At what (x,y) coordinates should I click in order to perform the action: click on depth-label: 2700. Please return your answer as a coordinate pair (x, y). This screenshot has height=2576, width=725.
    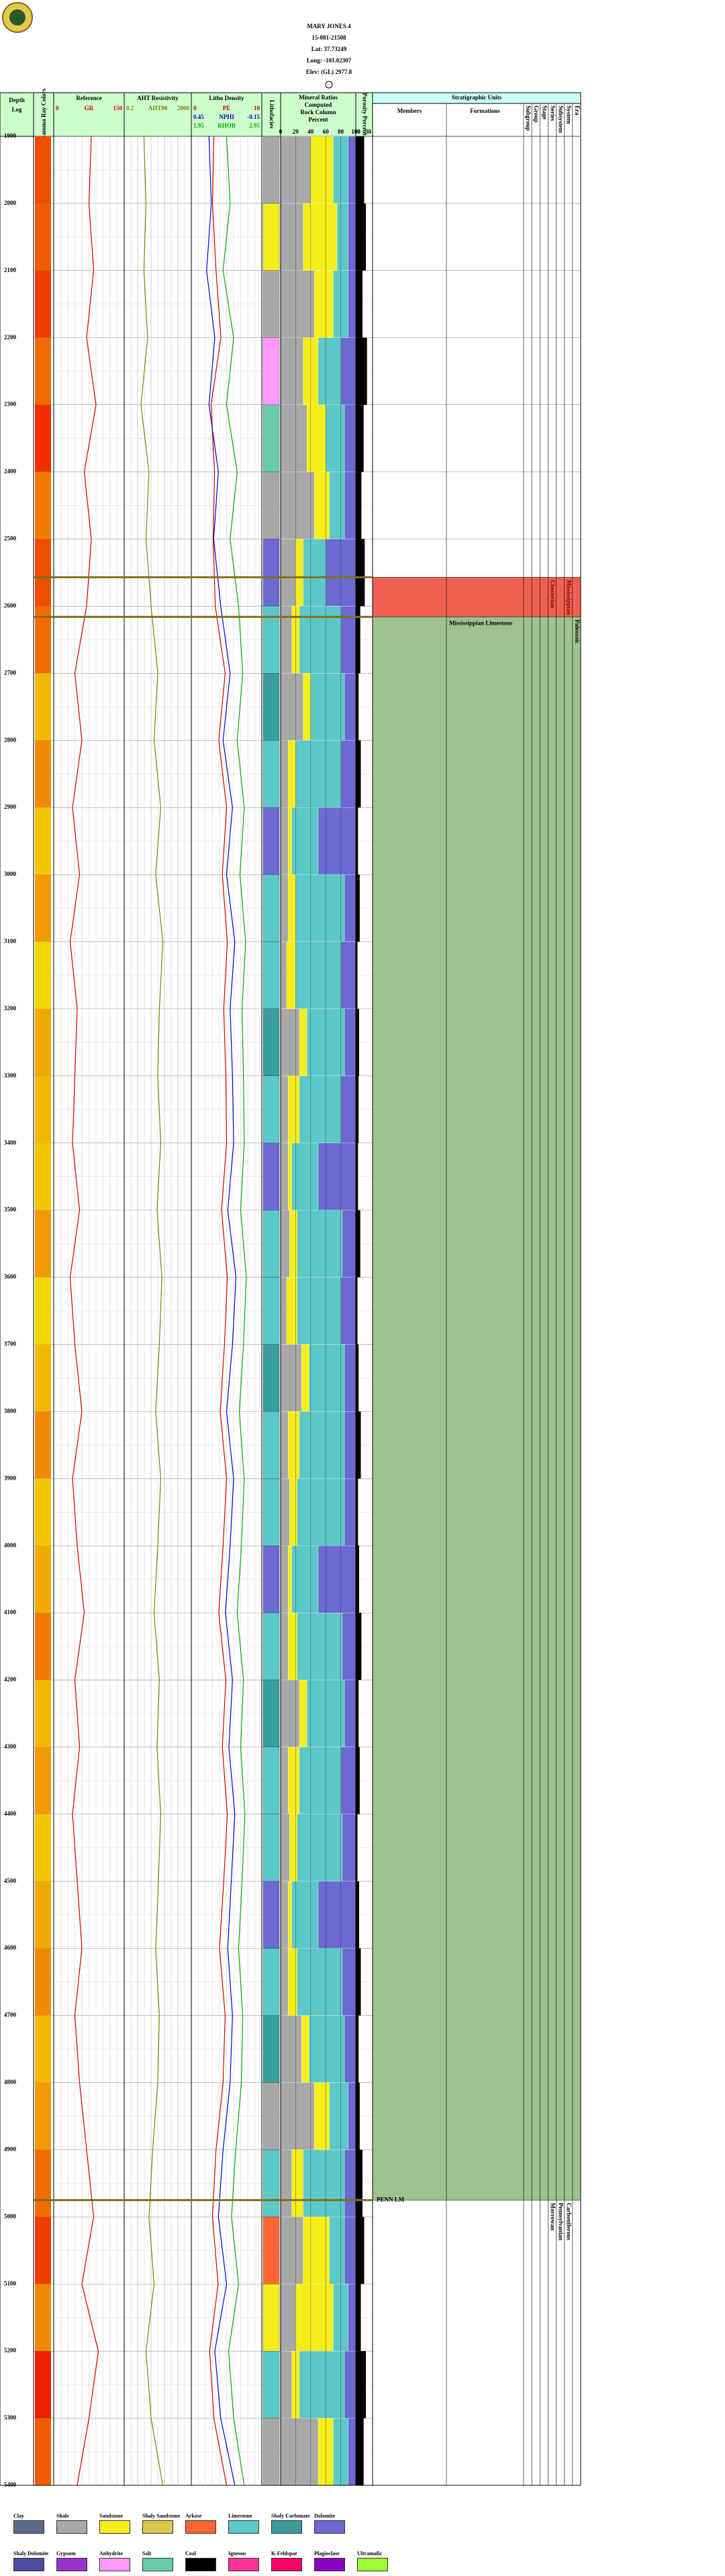
    Looking at the image, I should click on (10, 673).